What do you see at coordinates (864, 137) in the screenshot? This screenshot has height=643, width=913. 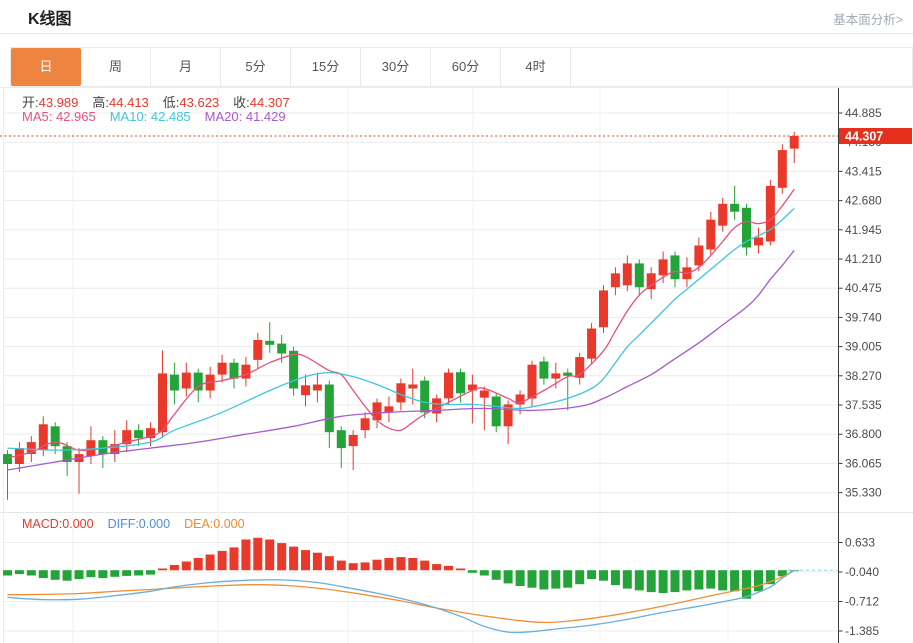 I see `current-price-value: 44.307` at bounding box center [864, 137].